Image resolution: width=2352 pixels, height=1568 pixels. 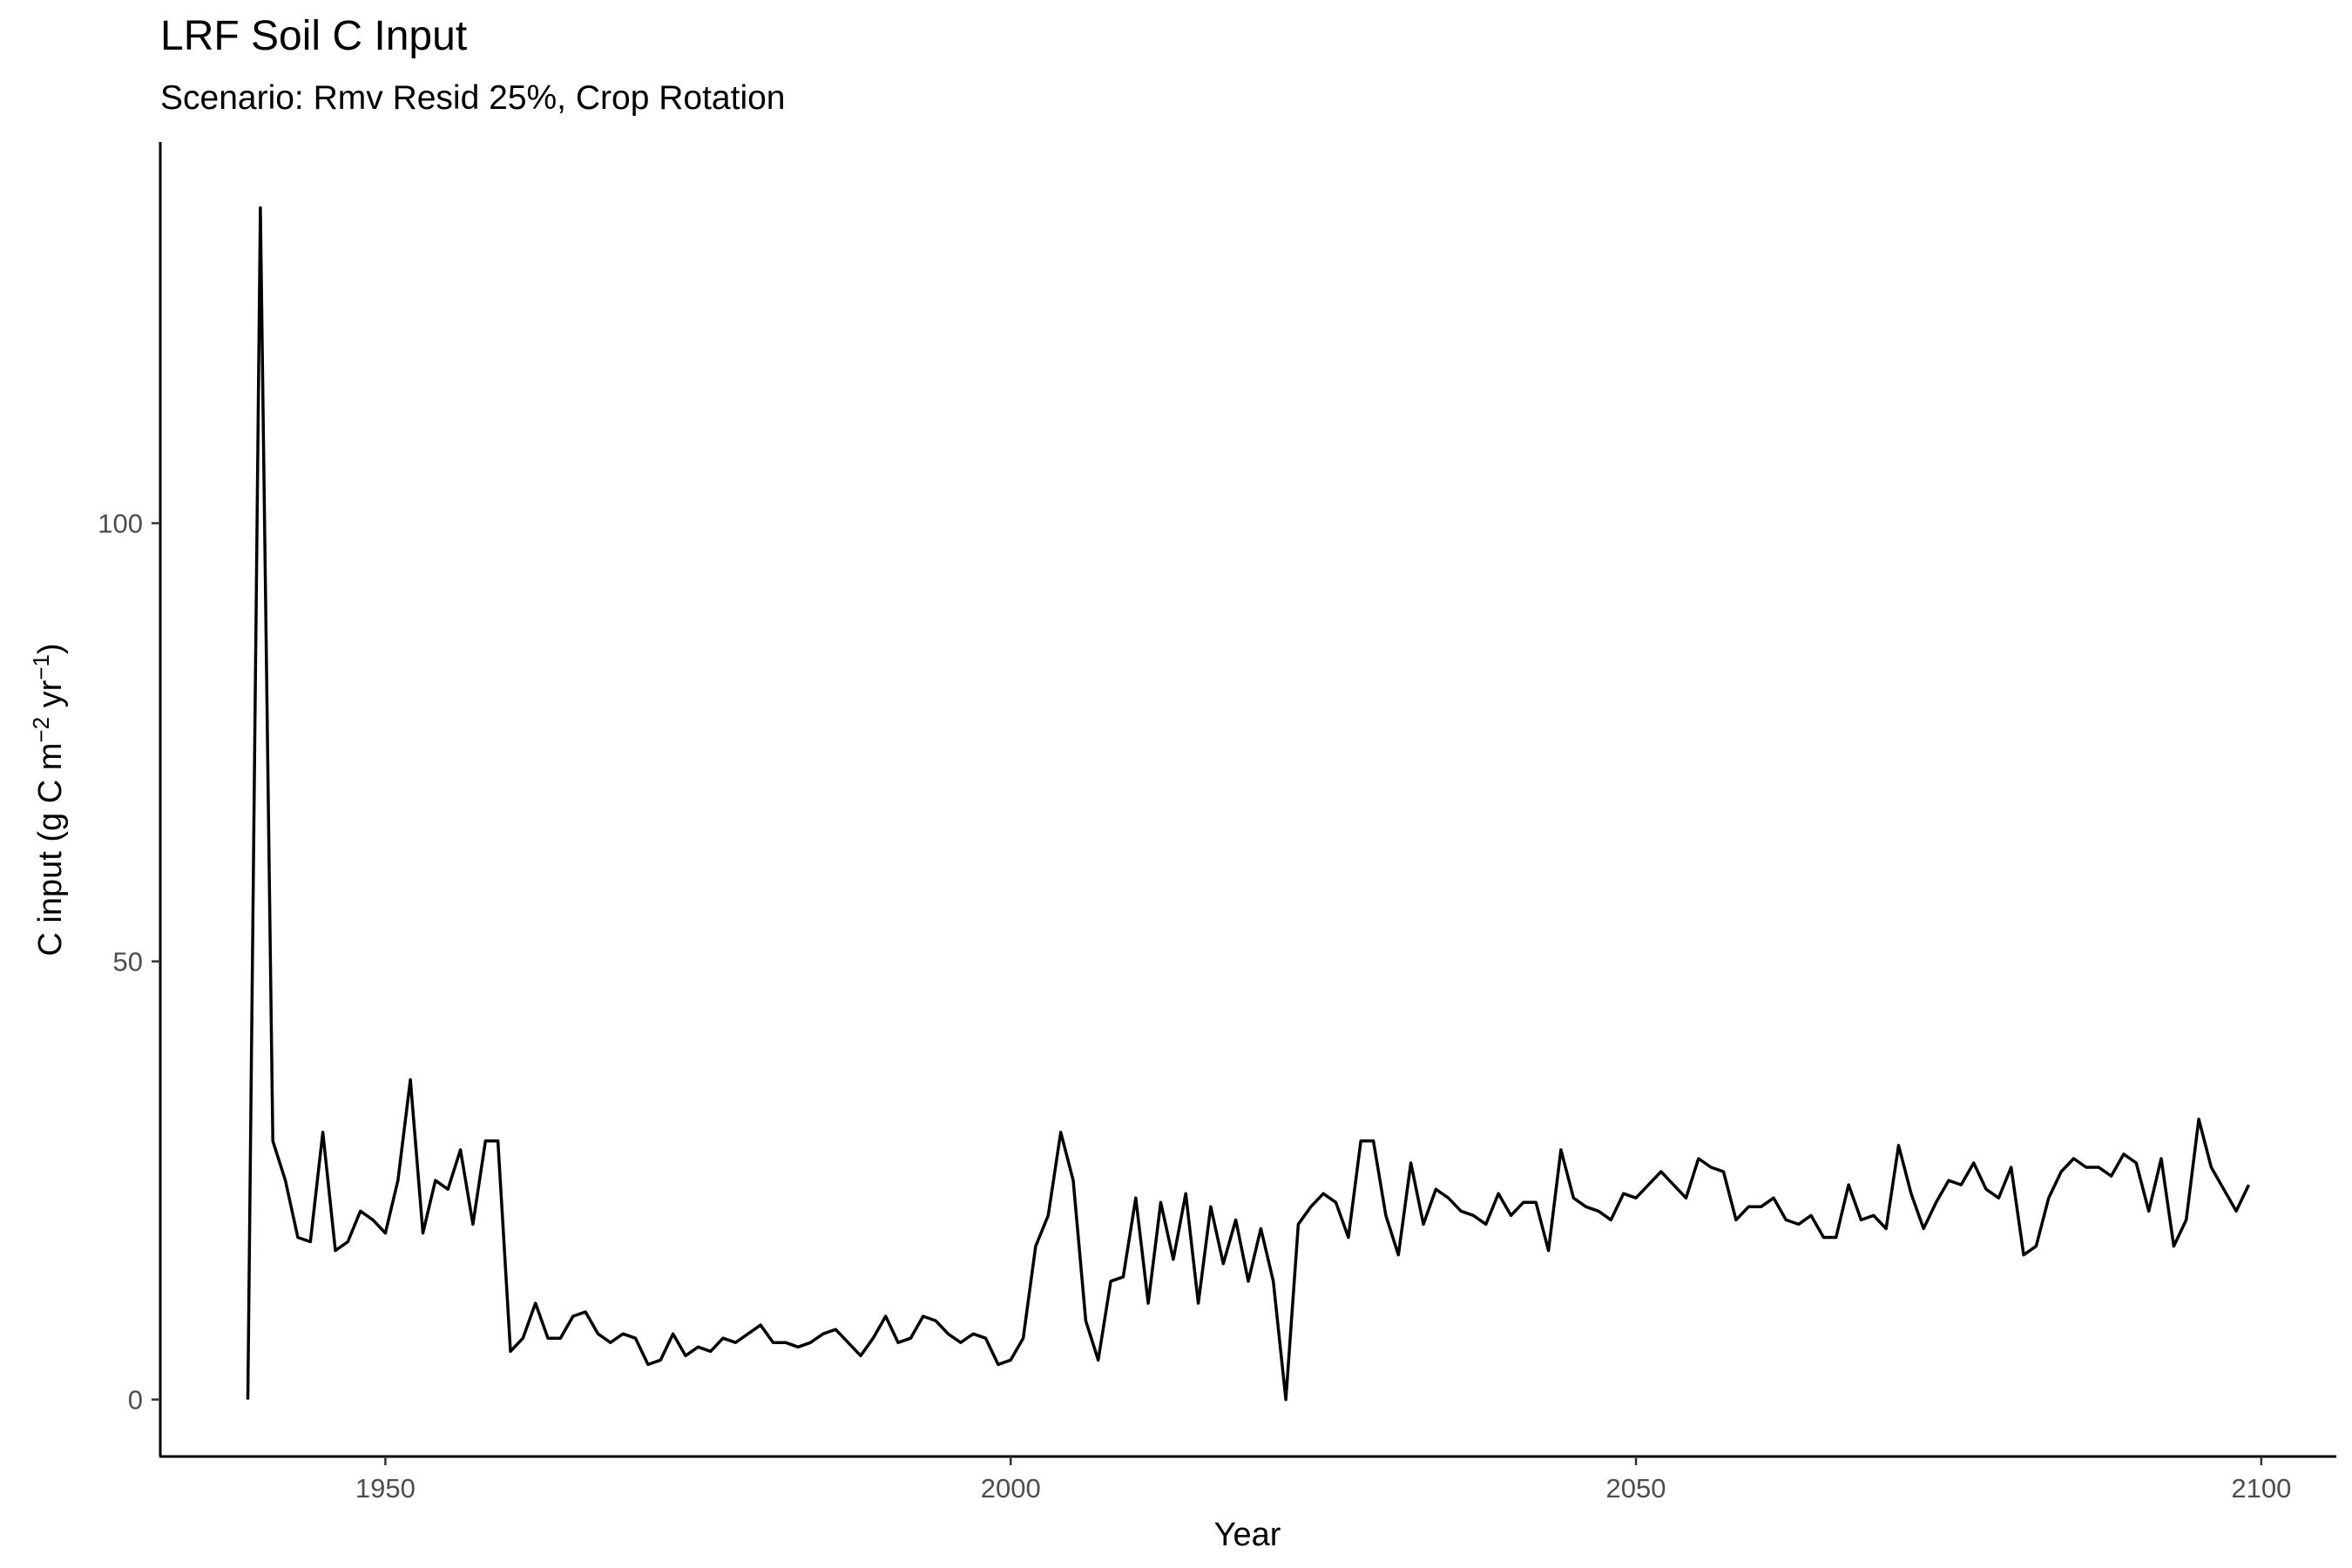 I want to click on y-tick-label: 100, so click(x=120, y=524).